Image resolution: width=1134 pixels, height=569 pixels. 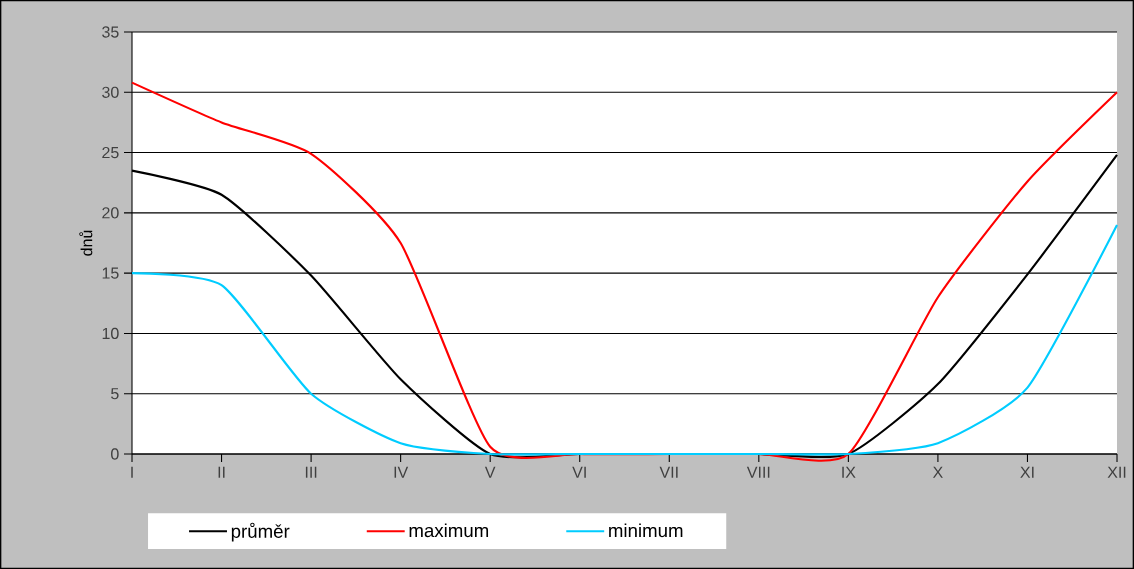 I want to click on x-tick-label: III, so click(x=311, y=472).